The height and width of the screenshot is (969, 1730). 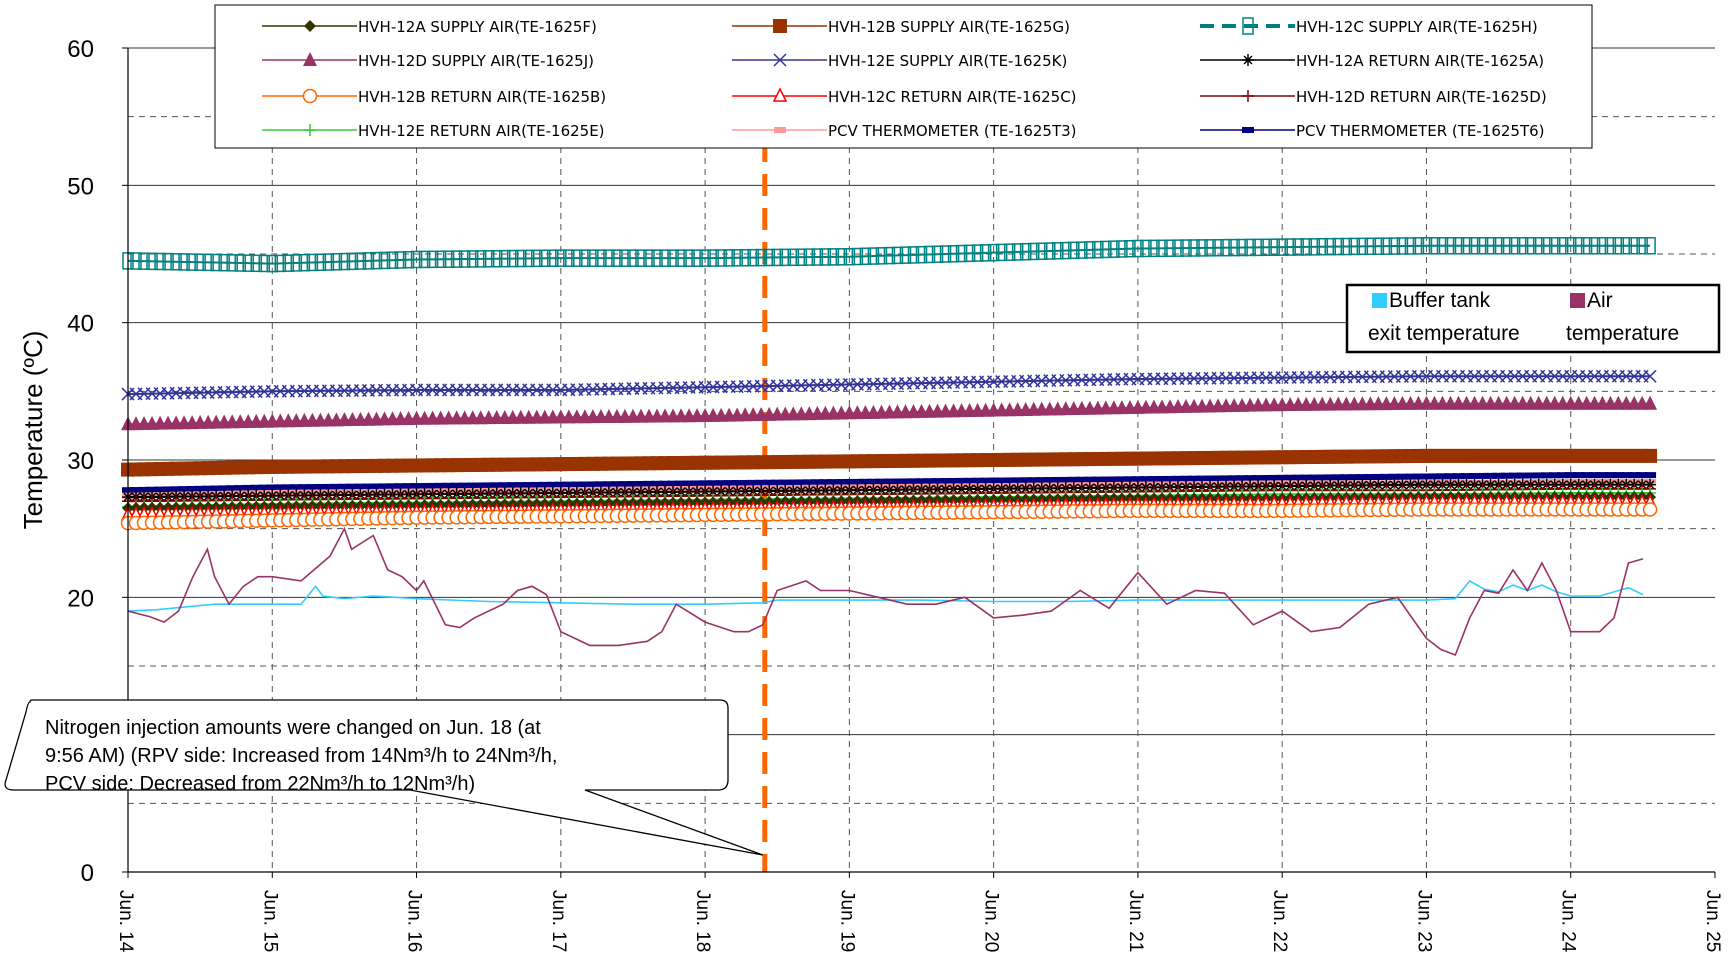 What do you see at coordinates (433, 131) in the screenshot?
I see `legend-entry: HVH-12E RETURN AIR(TE-1625E)` at bounding box center [433, 131].